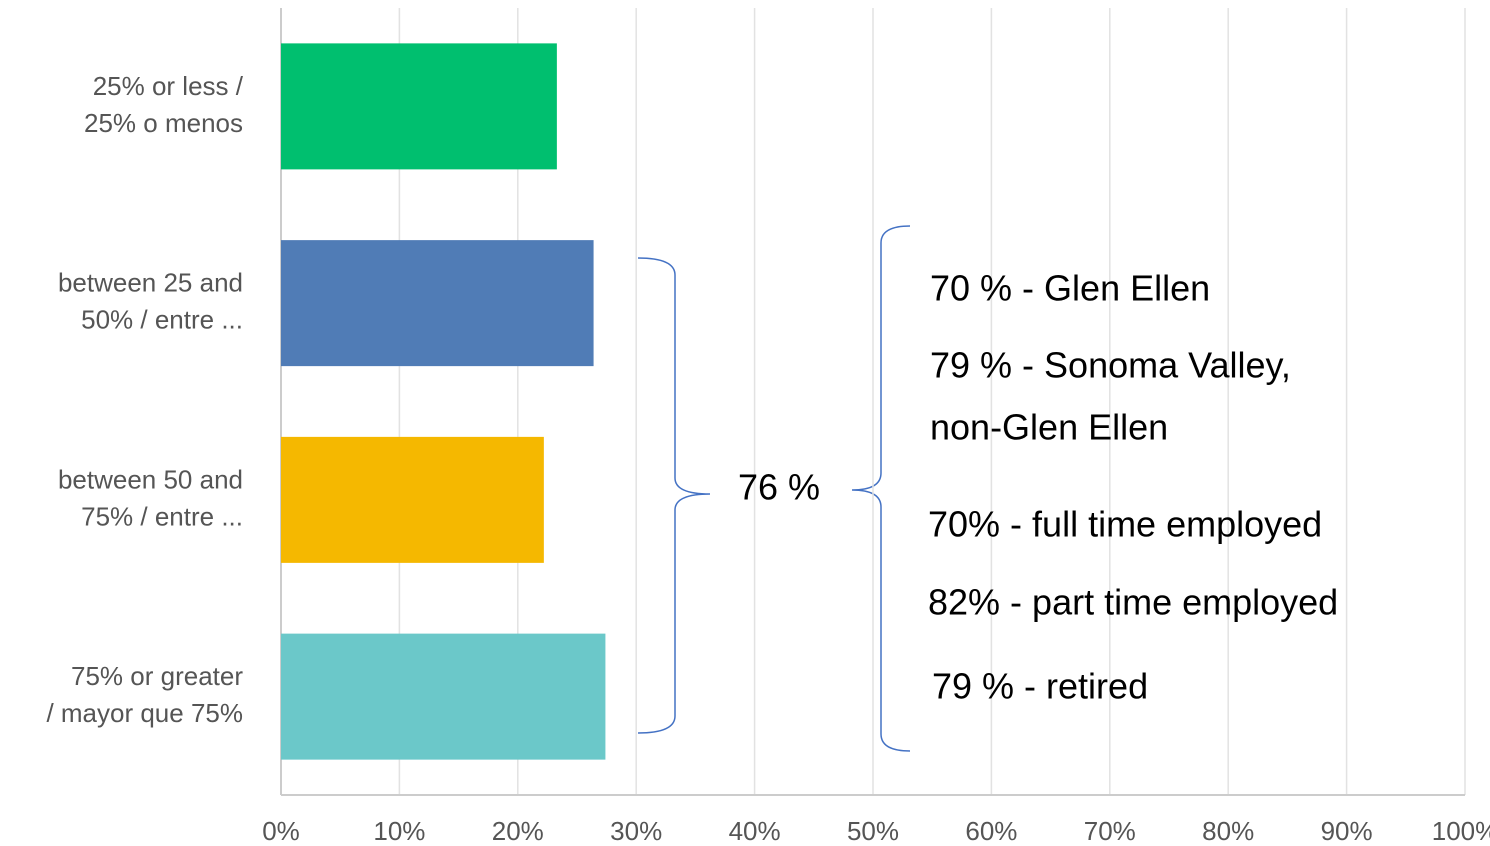 The width and height of the screenshot is (1490, 846). What do you see at coordinates (518, 831) in the screenshot?
I see `x-tick-label: 20%` at bounding box center [518, 831].